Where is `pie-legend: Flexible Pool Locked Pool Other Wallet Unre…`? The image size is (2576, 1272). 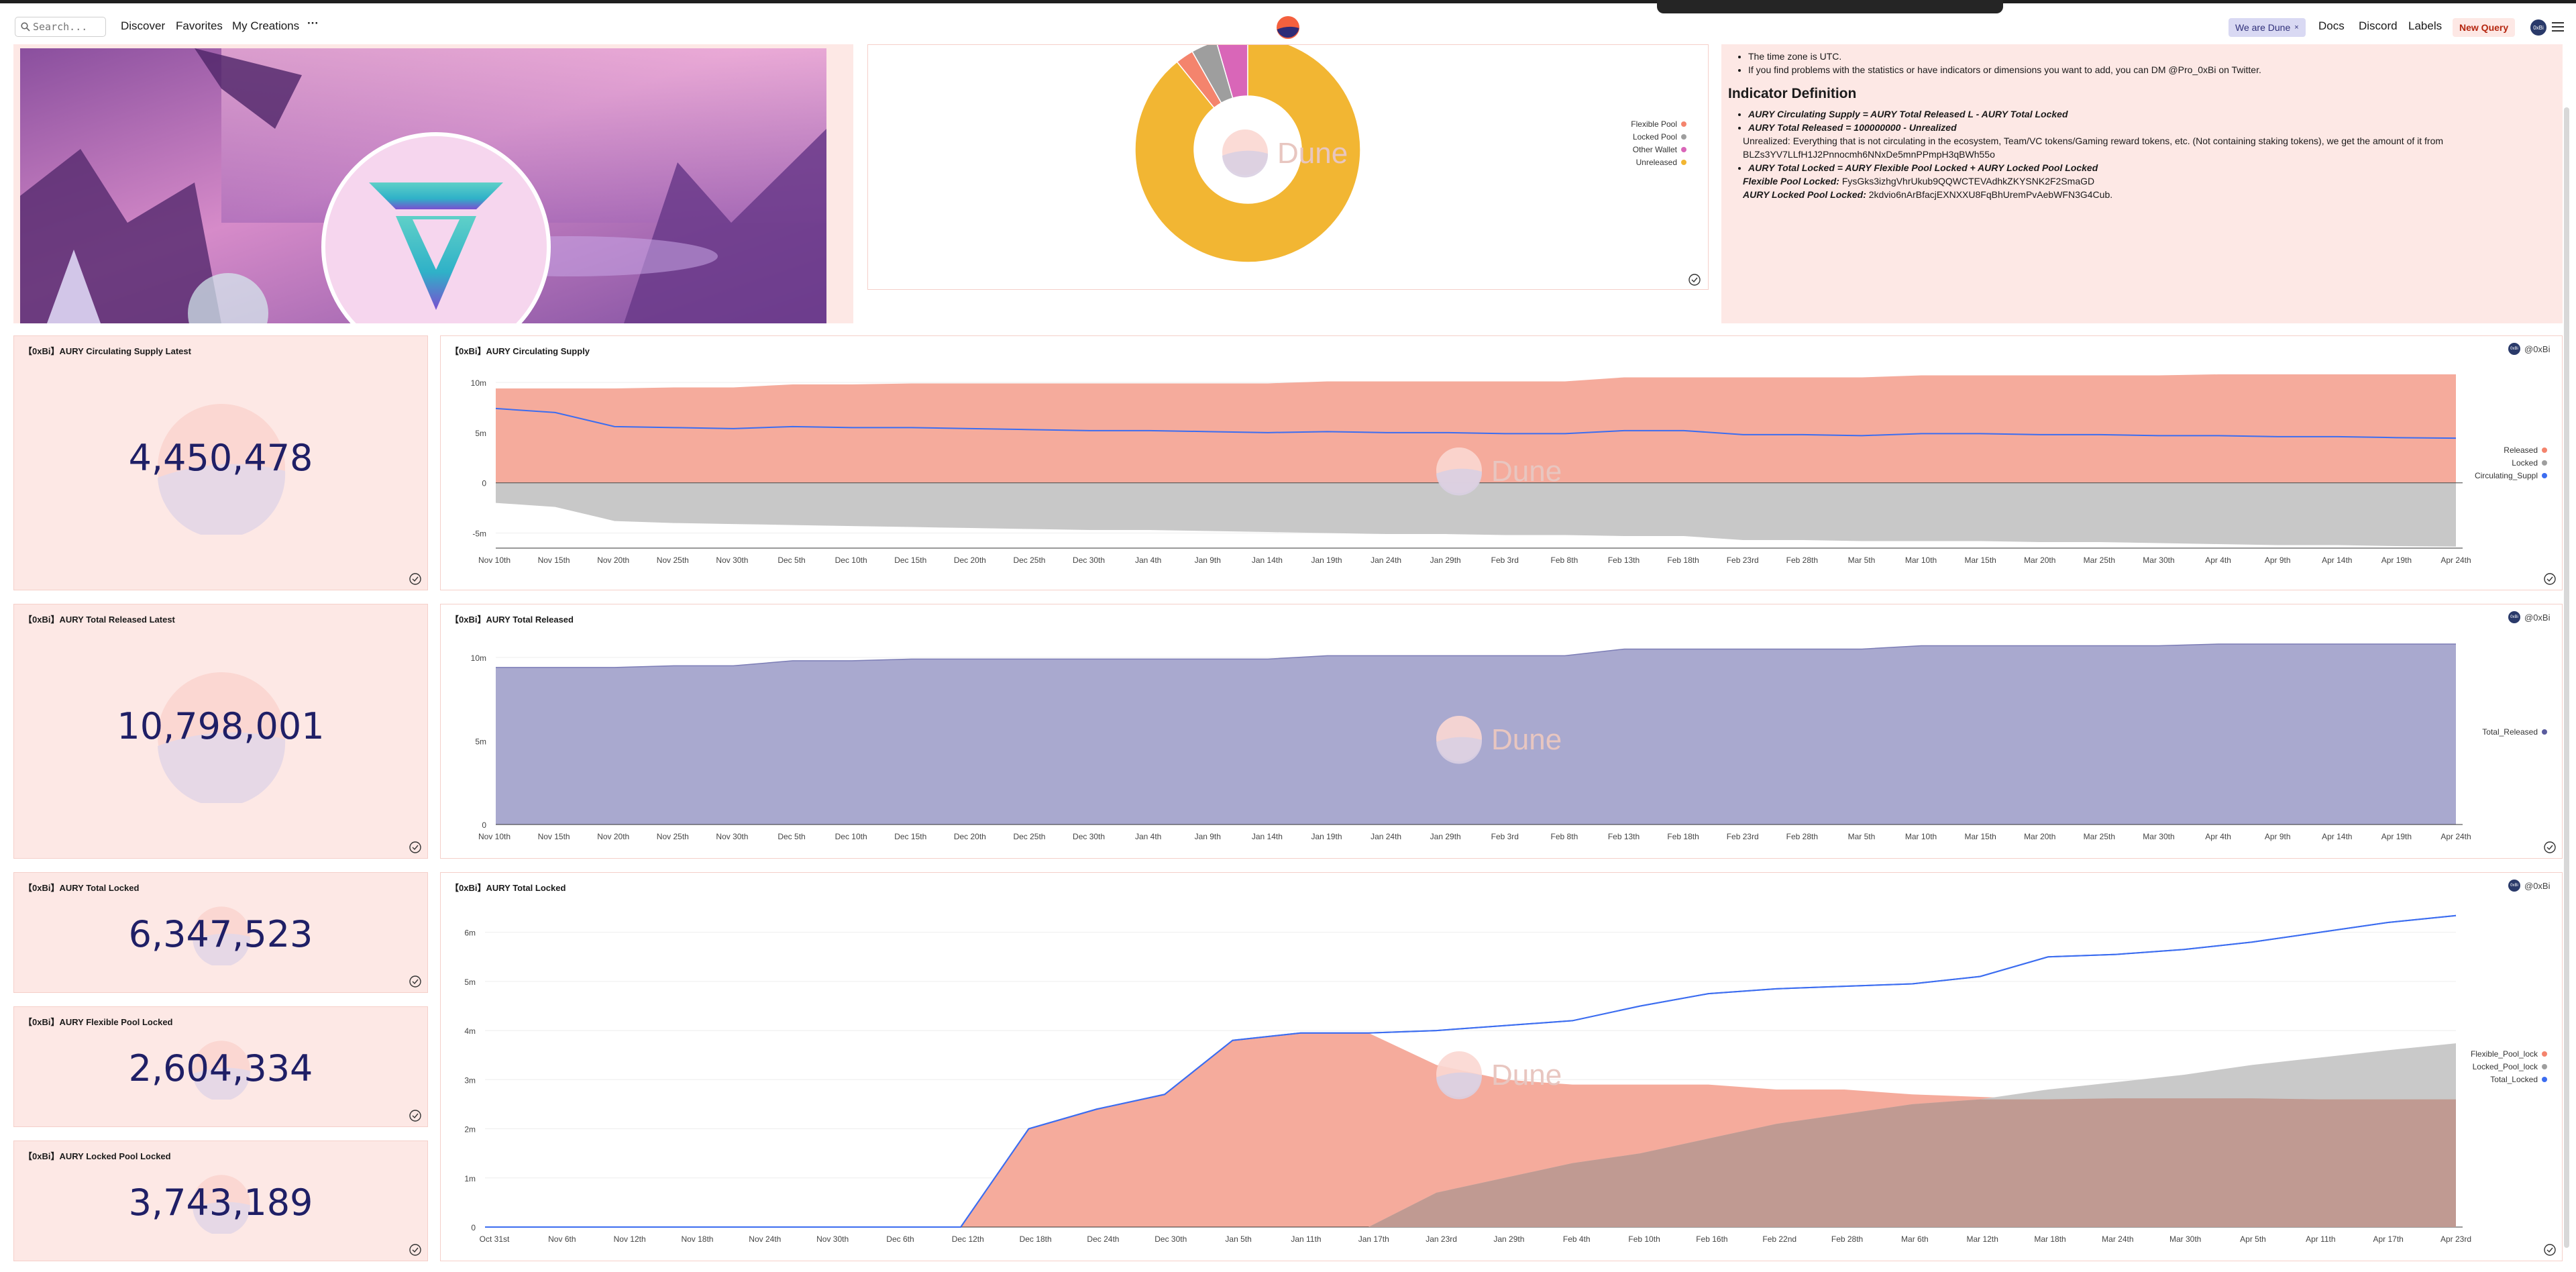 pie-legend: Flexible Pool Locked Pool Other Wallet Unre… is located at coordinates (1639, 142).